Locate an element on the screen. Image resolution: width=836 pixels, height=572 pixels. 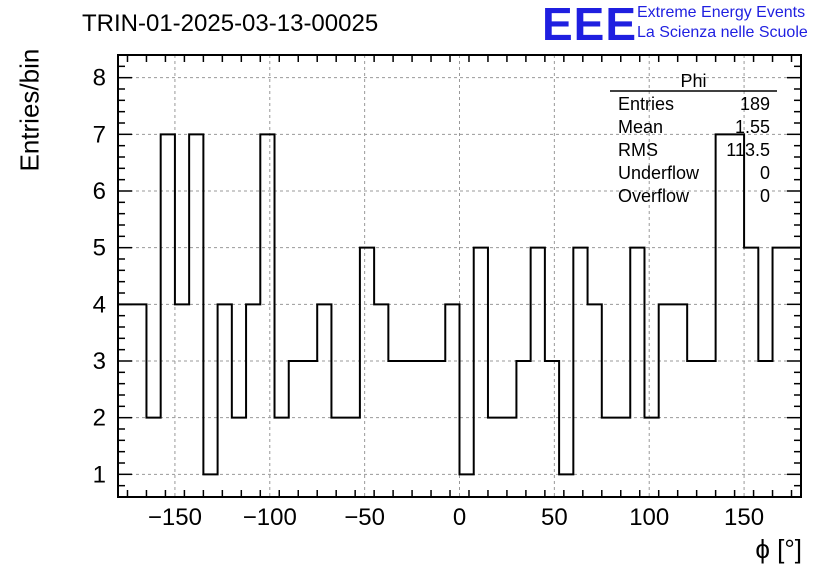
x-tick-label: −150 is located at coordinates (175, 517).